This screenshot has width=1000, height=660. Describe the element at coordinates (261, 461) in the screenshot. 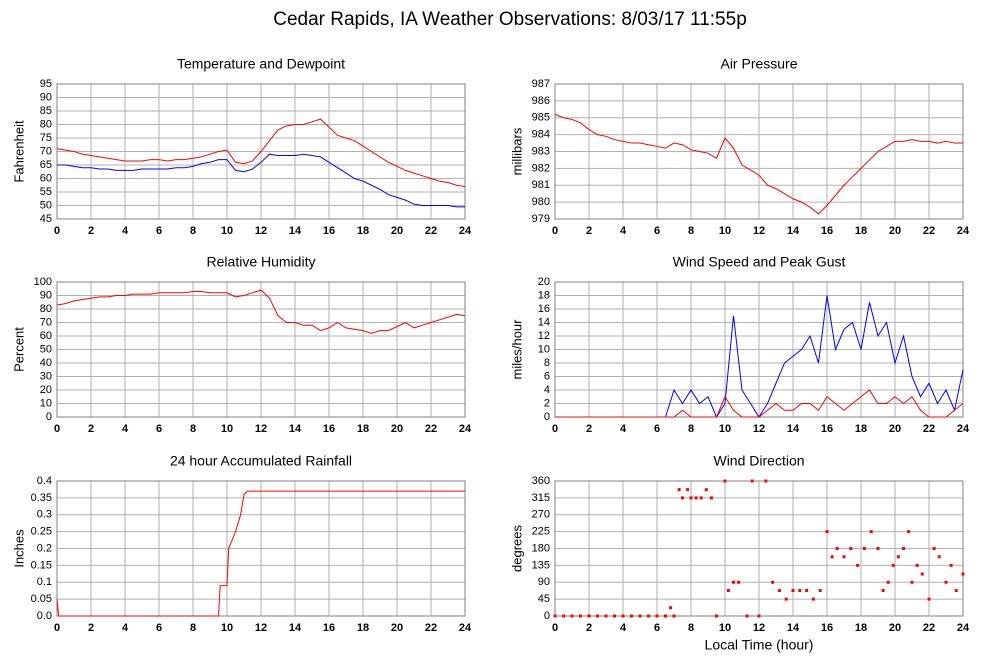

I see `chart-title: 24 hour Accumulated Rainfall` at that location.